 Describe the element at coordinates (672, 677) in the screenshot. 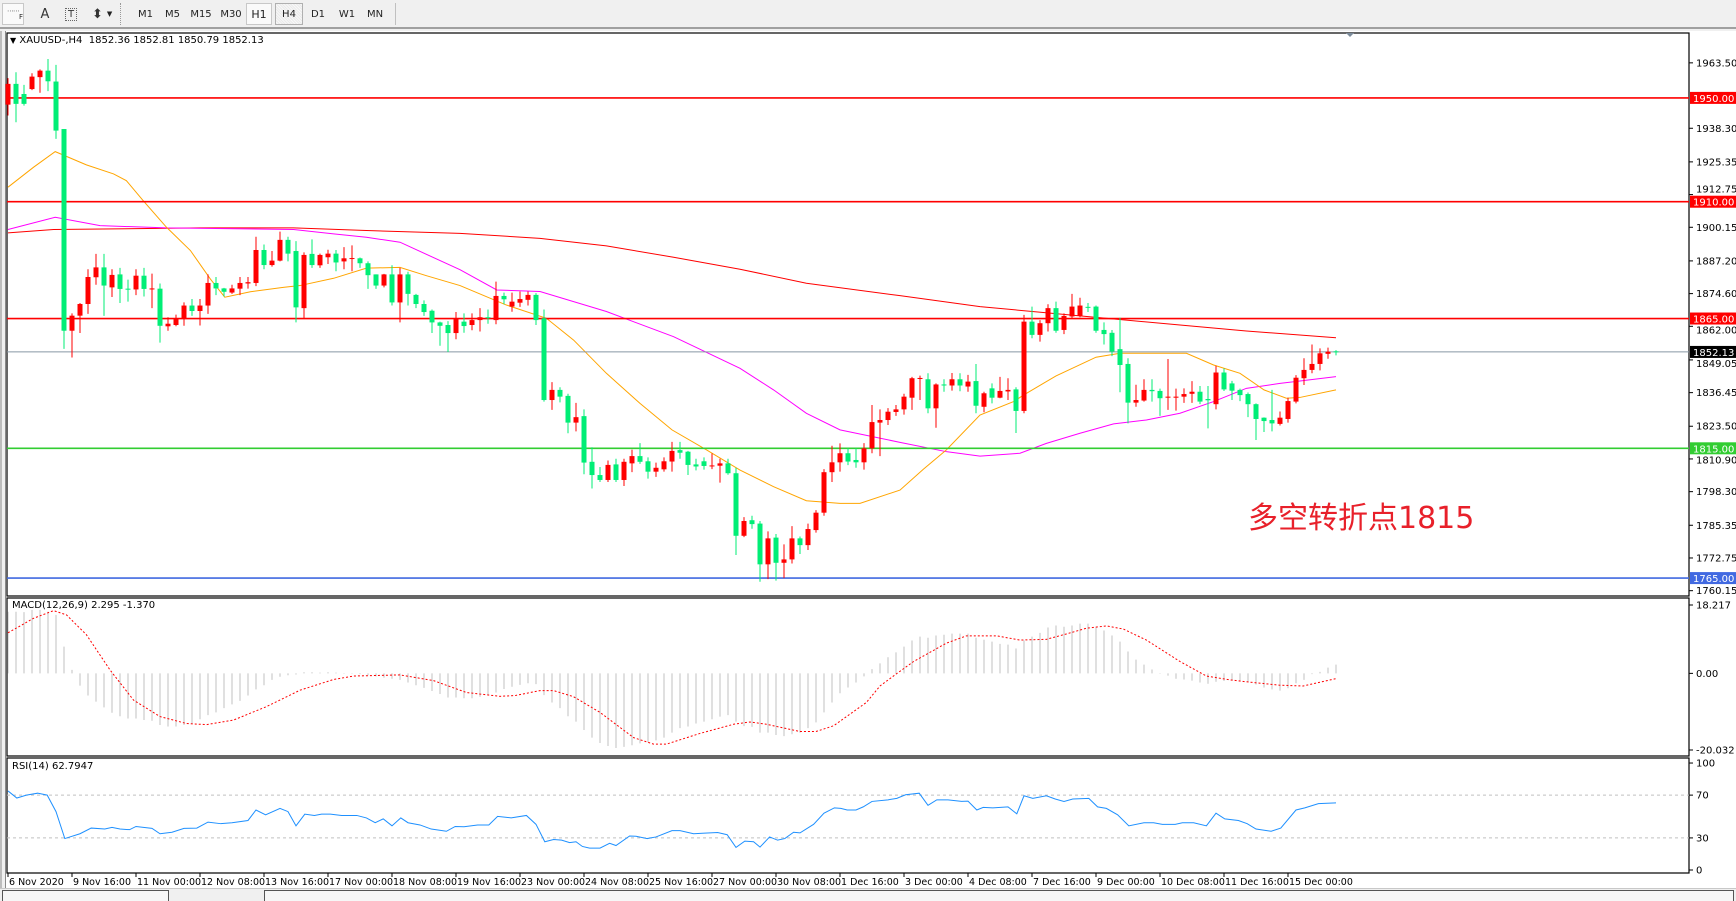

I see `macd-signal-line` at that location.